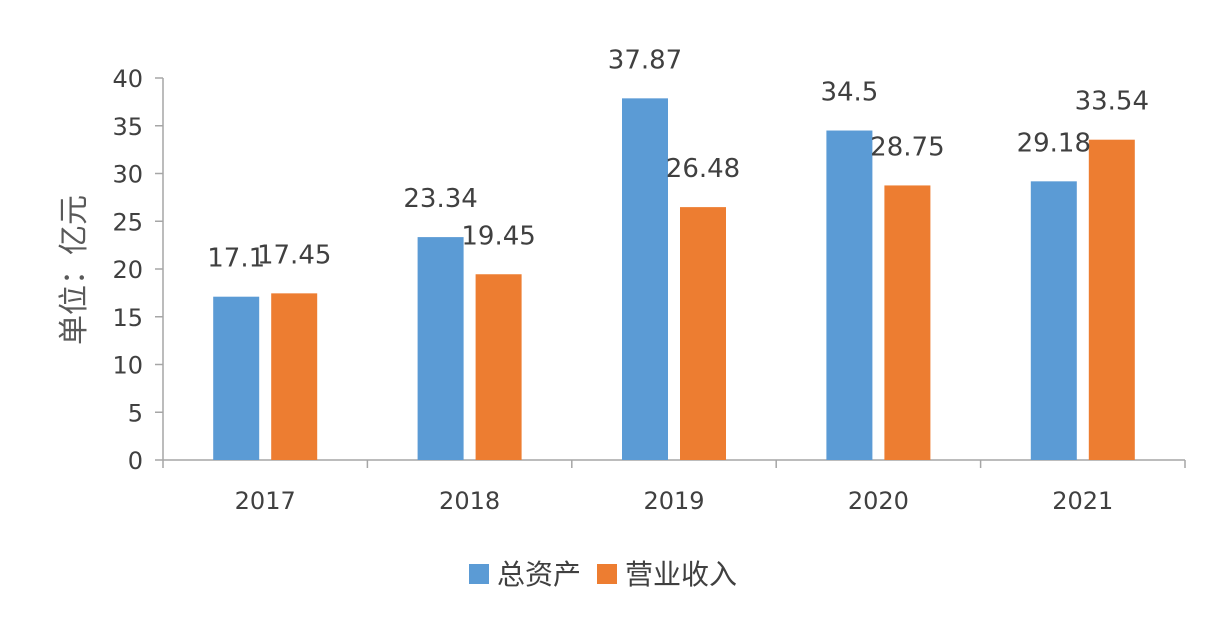 This screenshot has height=626, width=1228. What do you see at coordinates (498, 236) in the screenshot?
I see `data-label: 19.45` at bounding box center [498, 236].